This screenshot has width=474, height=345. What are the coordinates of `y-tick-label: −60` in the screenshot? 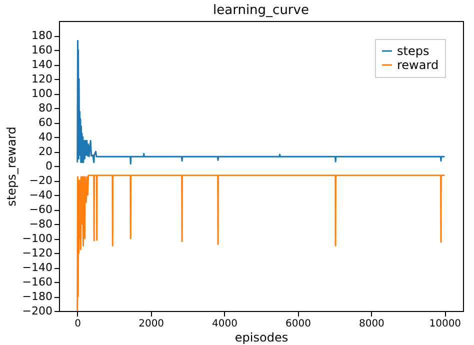 It's located at (40, 209).